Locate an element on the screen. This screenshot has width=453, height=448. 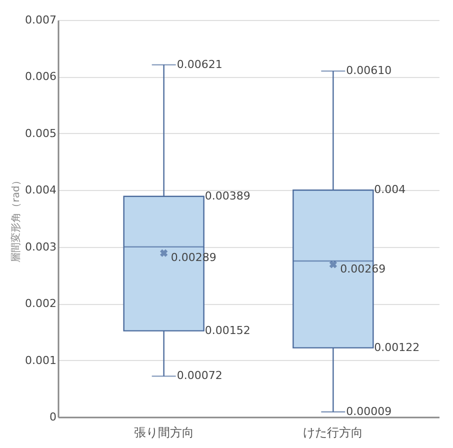
annotation: 0.00009 is located at coordinates (369, 411).